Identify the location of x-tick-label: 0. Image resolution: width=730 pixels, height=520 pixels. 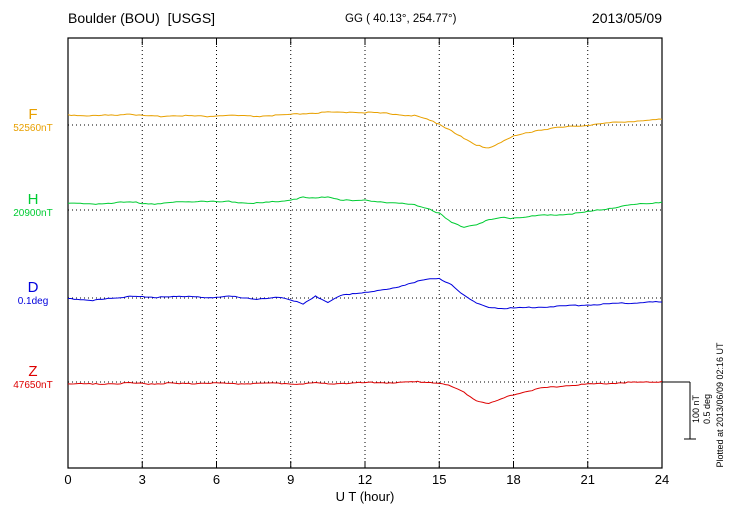
(68, 479).